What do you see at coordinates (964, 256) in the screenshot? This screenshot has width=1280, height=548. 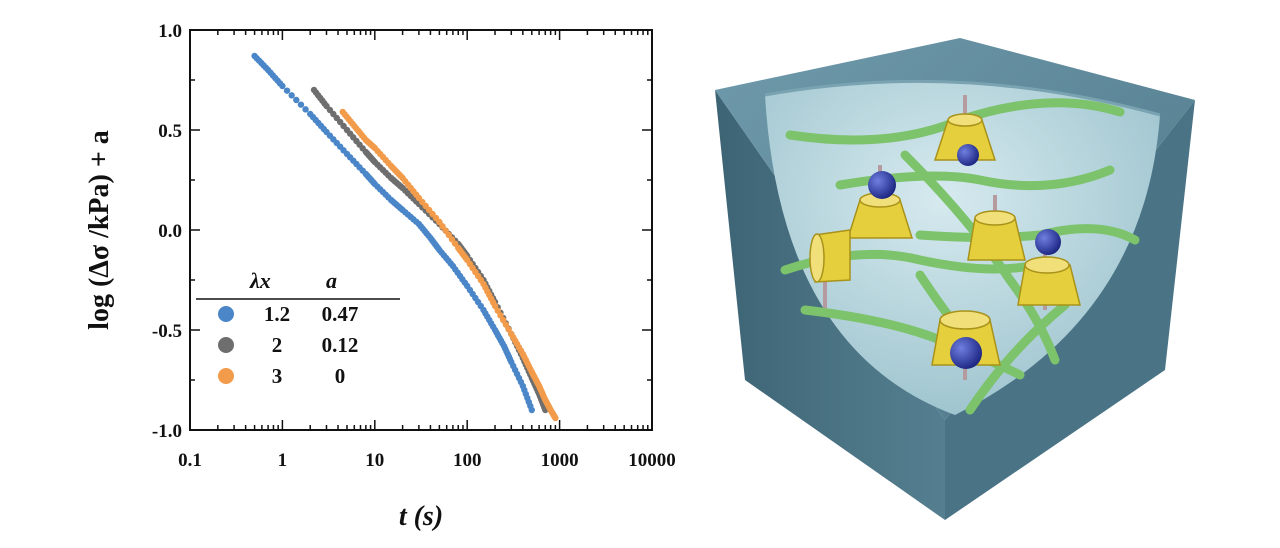 I see `beads` at bounding box center [964, 256].